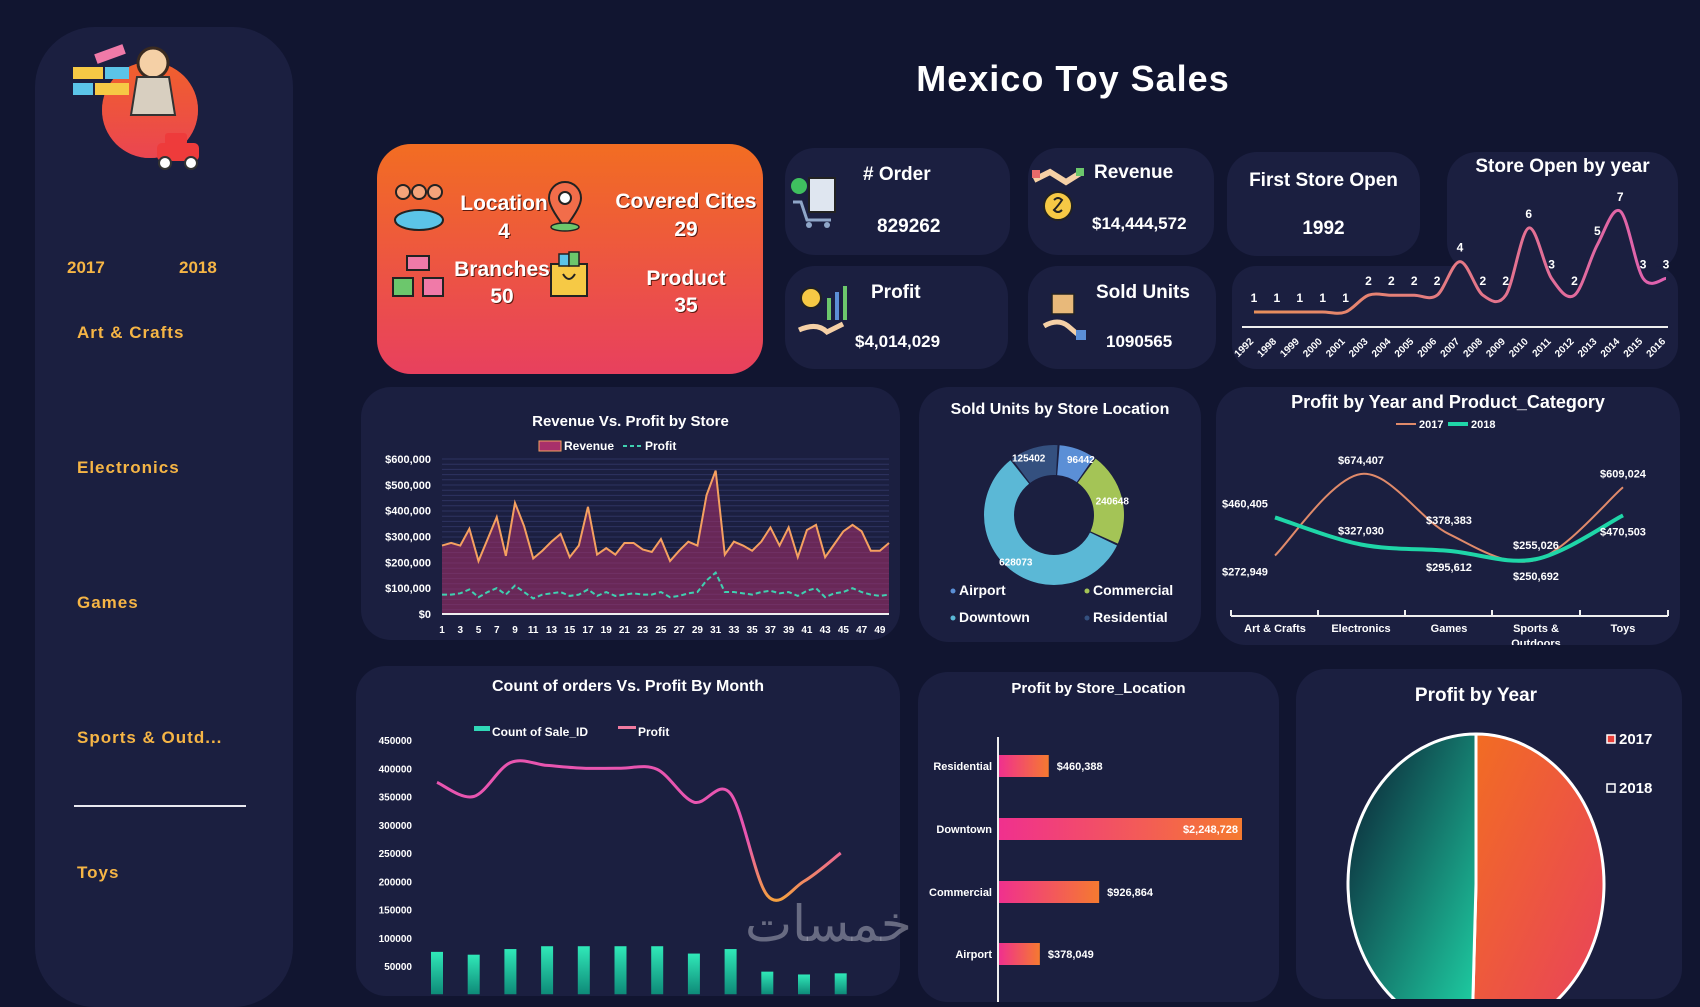  Describe the element at coordinates (1536, 629) in the screenshot. I see `x-tick-label: Sports &` at that location.